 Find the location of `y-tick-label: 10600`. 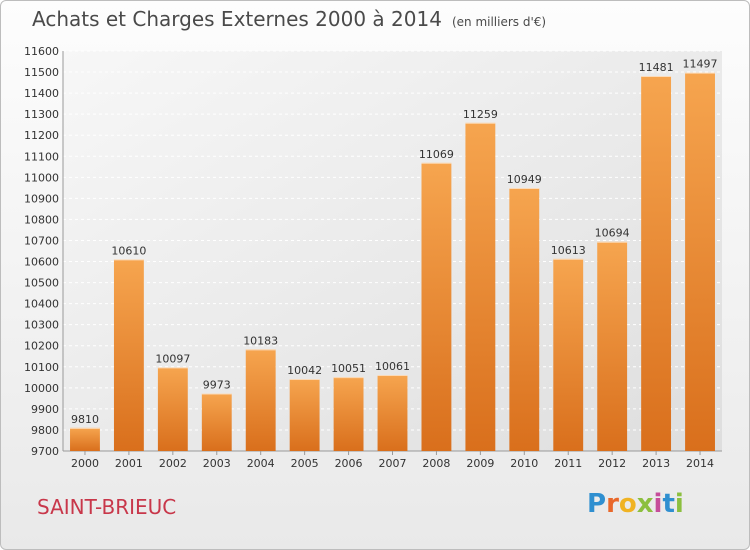

y-tick-label: 10600 is located at coordinates (41, 262).